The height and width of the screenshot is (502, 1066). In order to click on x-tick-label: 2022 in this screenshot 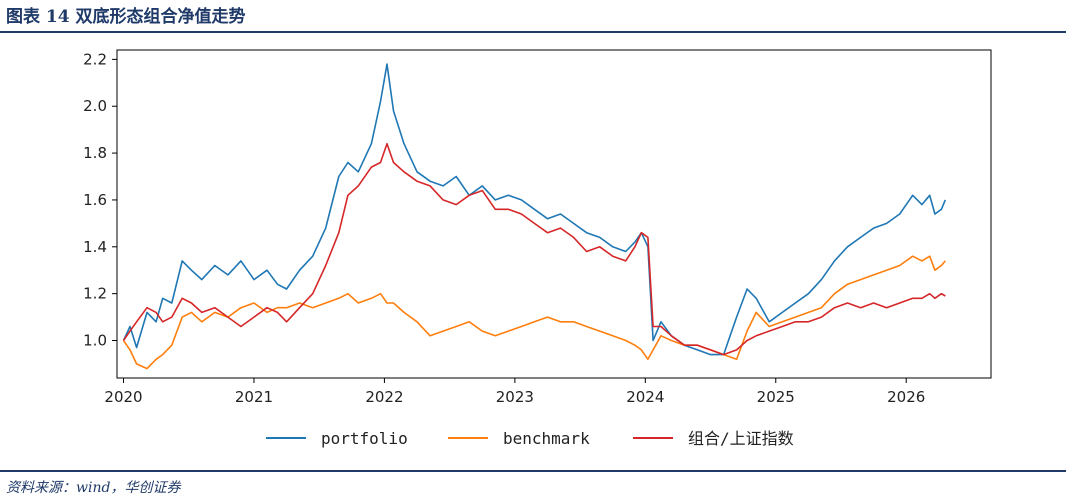, I will do `click(384, 397)`.